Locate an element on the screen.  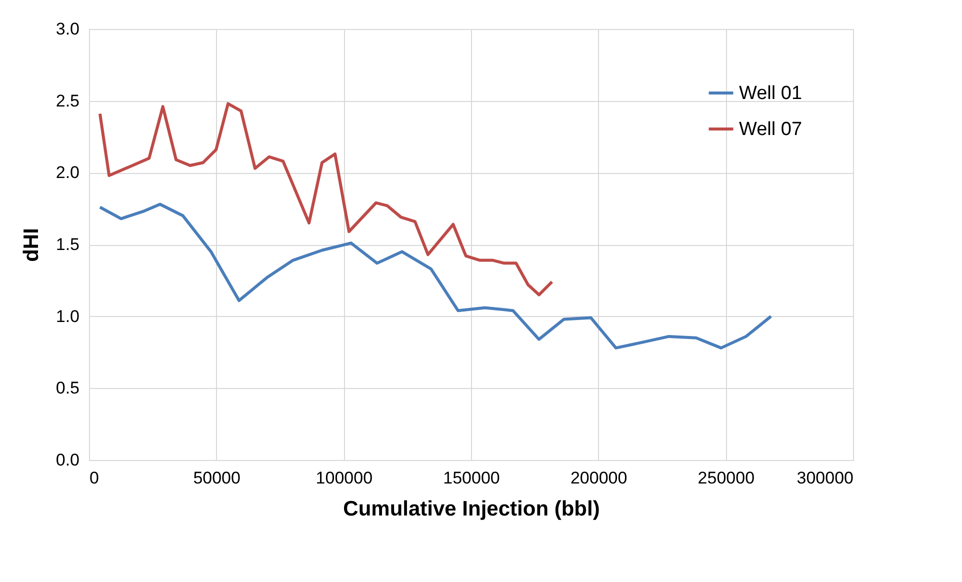
x-tick-label: 0 is located at coordinates (94, 478).